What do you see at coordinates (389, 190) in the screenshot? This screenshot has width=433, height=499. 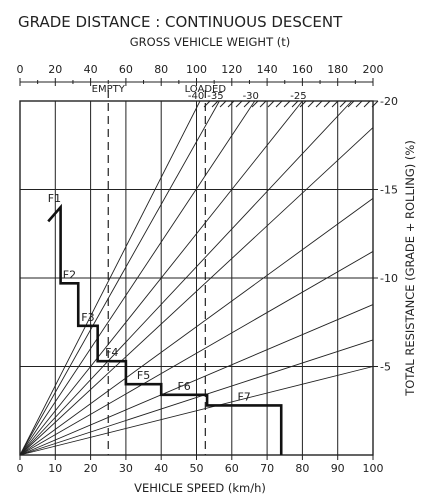 I see `y-axis-tick-label: -15` at bounding box center [389, 190].